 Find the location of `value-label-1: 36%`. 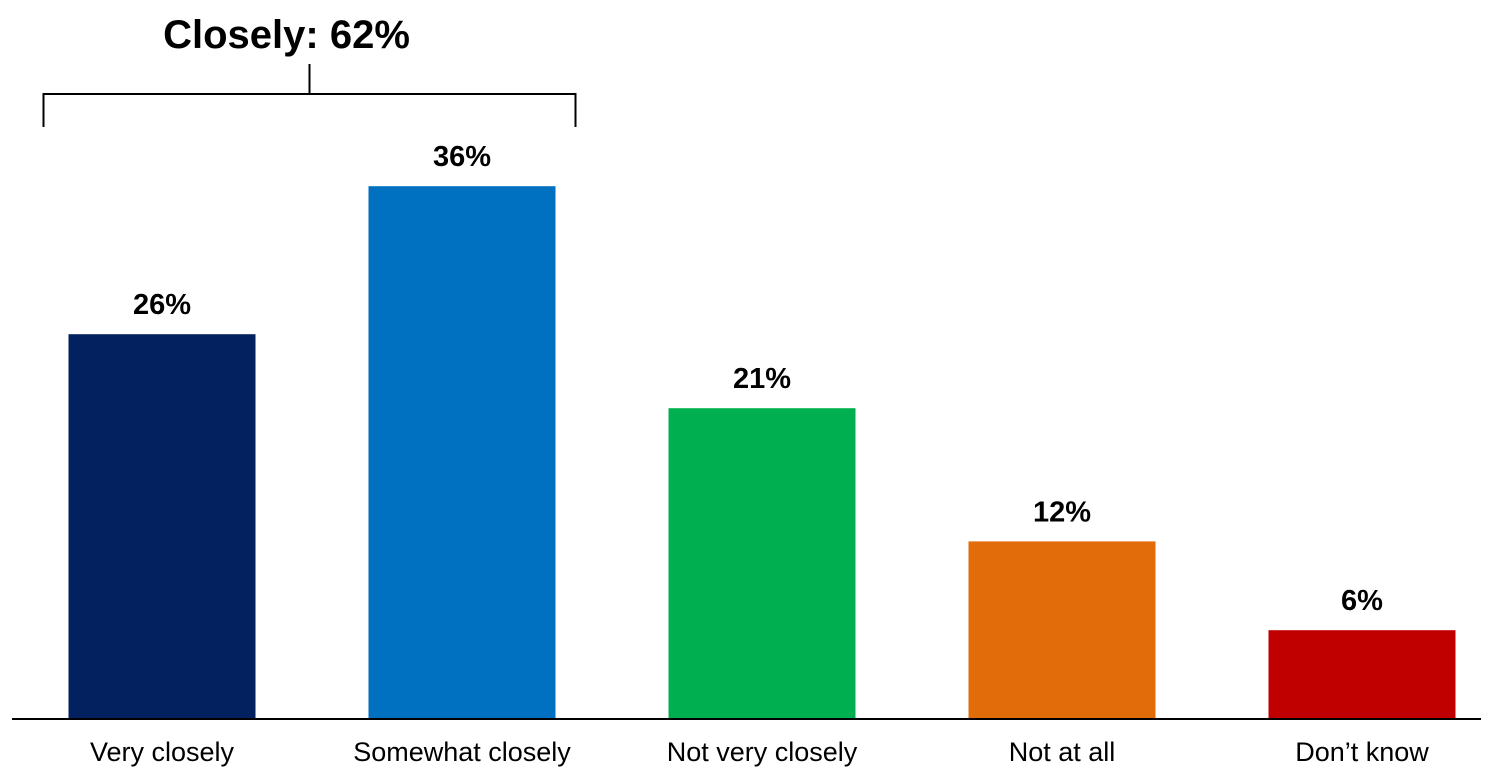

value-label-1: 36% is located at coordinates (462, 157).